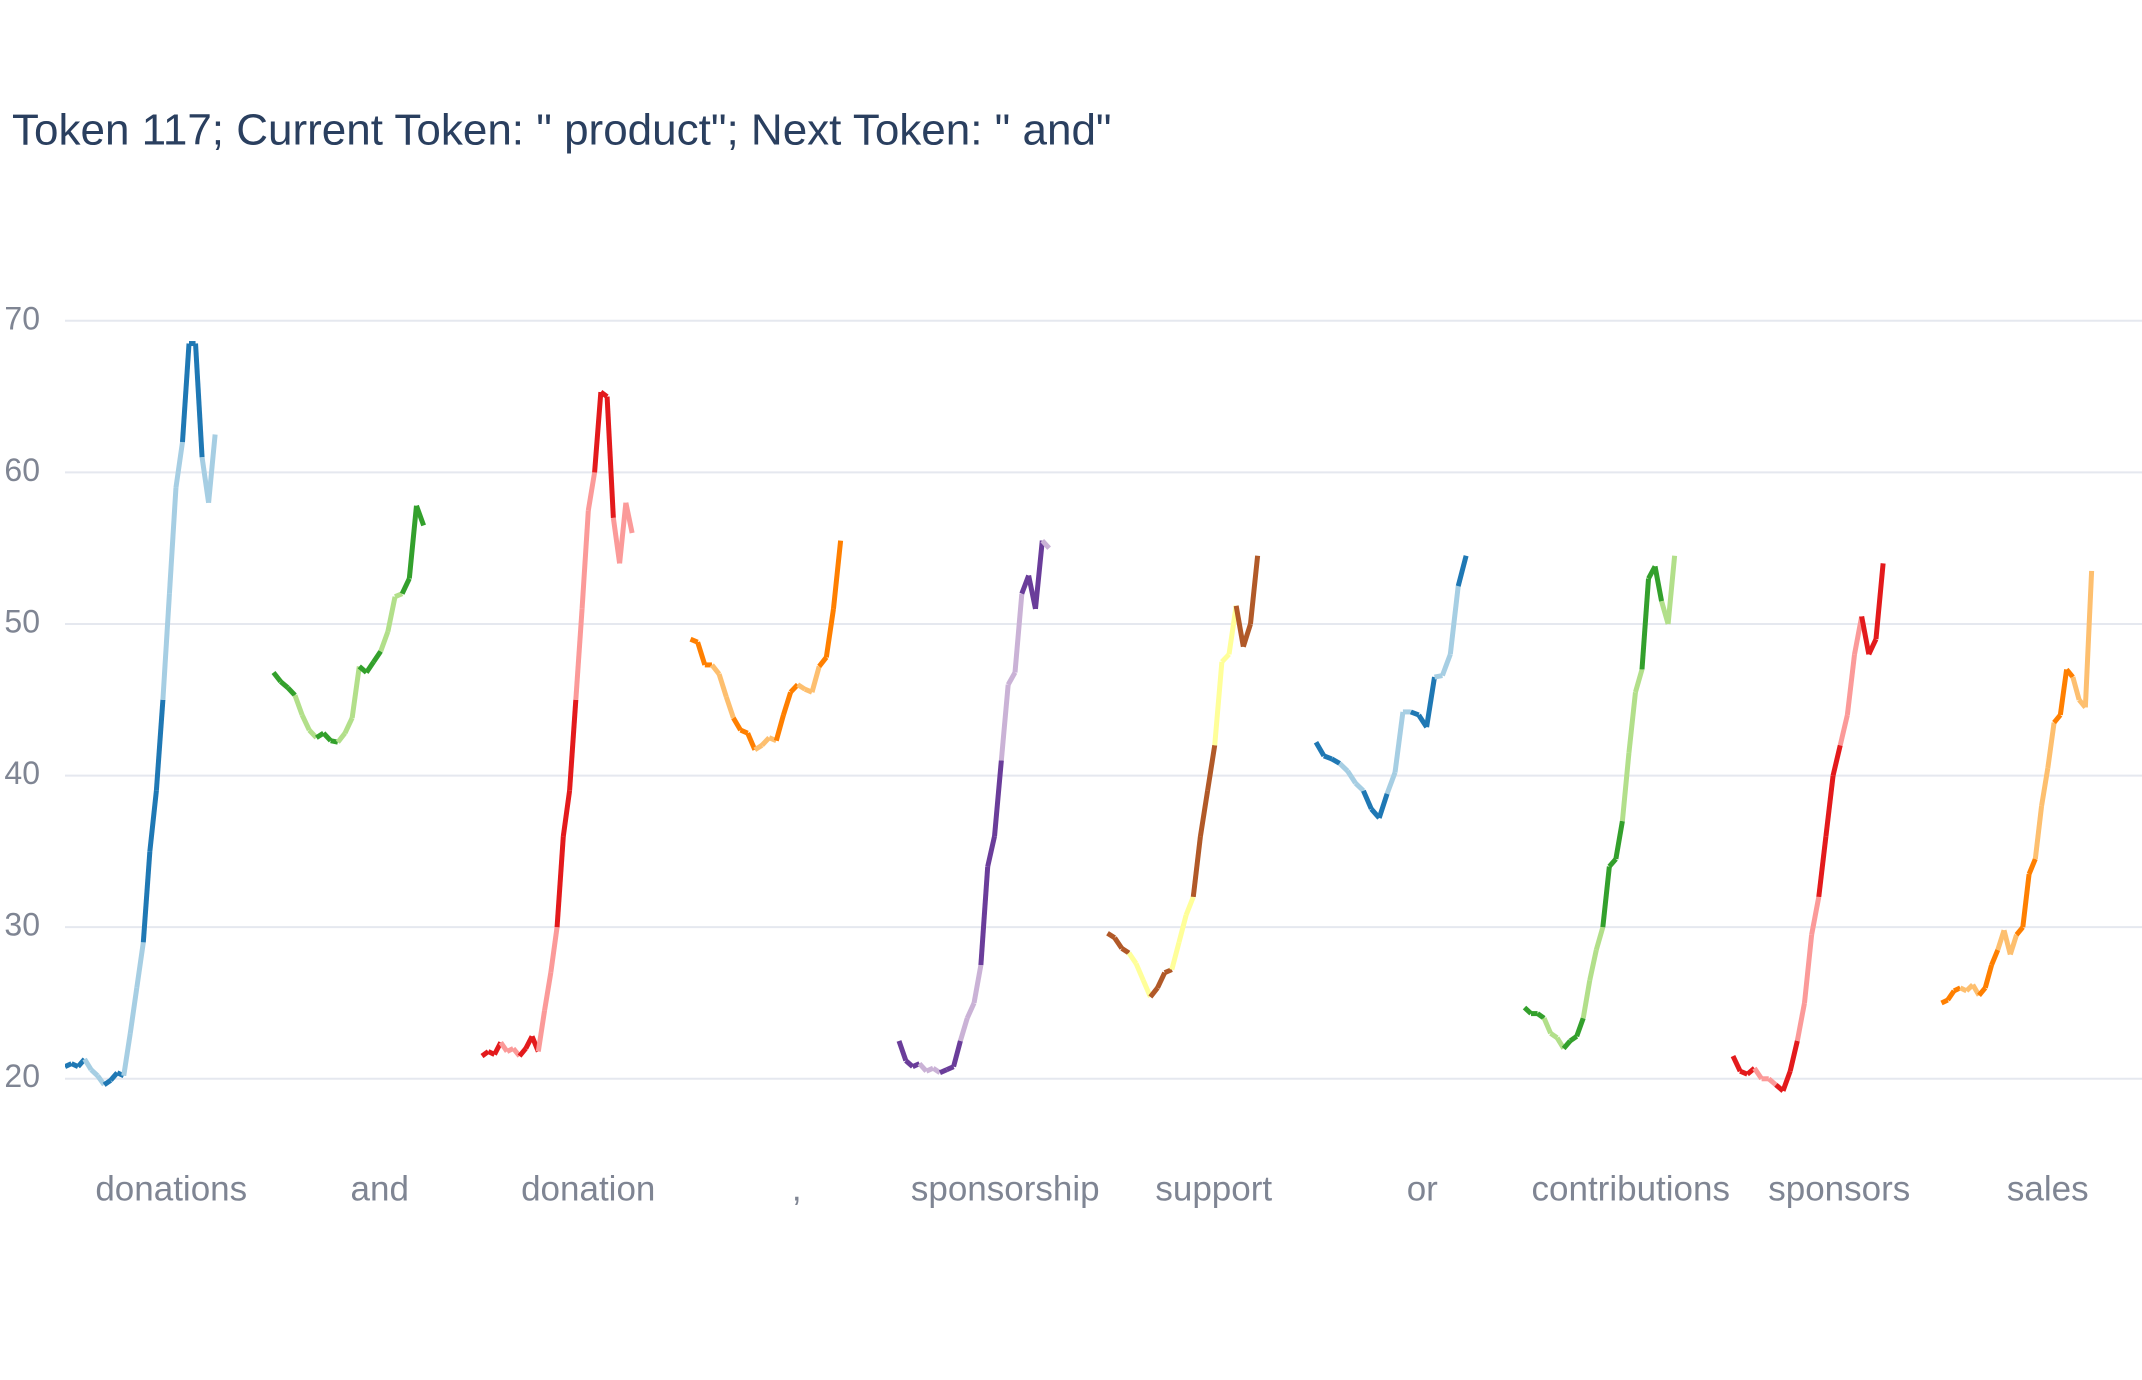  Describe the element at coordinates (22, 773) in the screenshot. I see `y-tick-label: 40` at that location.